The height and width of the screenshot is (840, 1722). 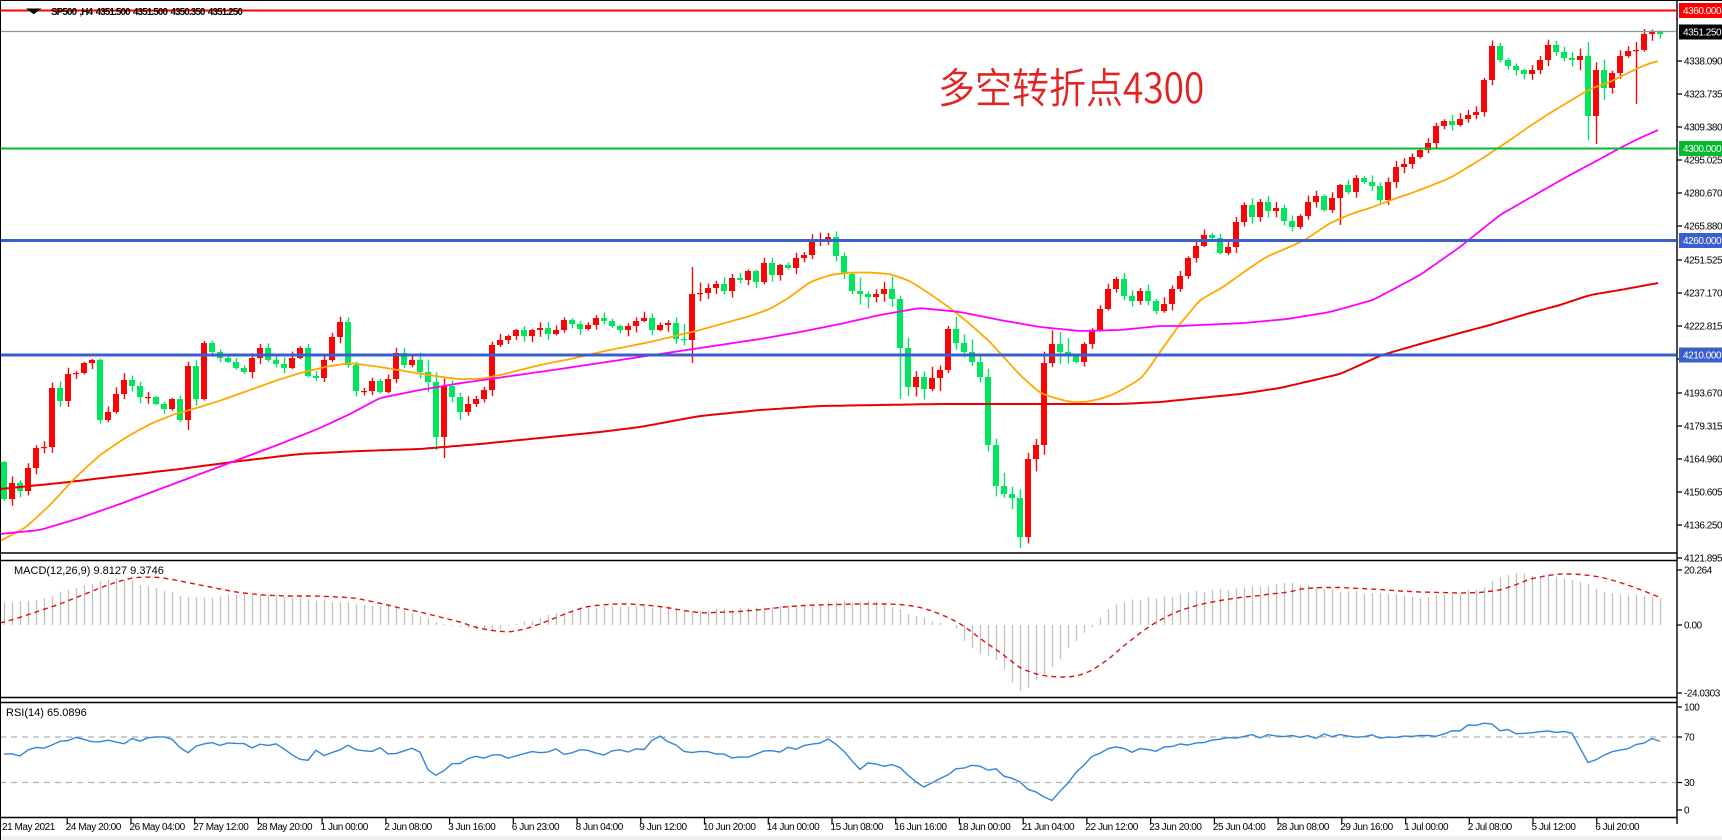 I want to click on svg-text: 15 Jun 08:00, so click(x=857, y=827).